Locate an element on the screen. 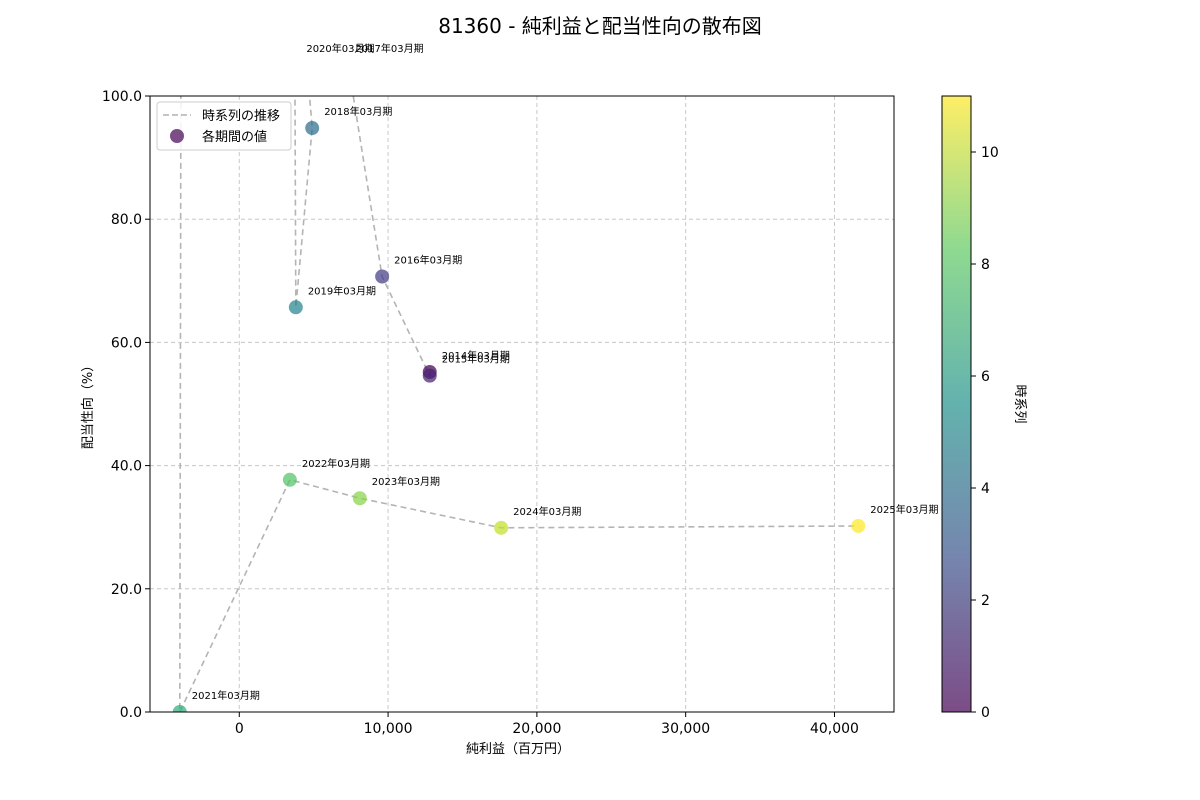 The image size is (1200, 800). point-label: 2014年03月期 is located at coordinates (476, 355).